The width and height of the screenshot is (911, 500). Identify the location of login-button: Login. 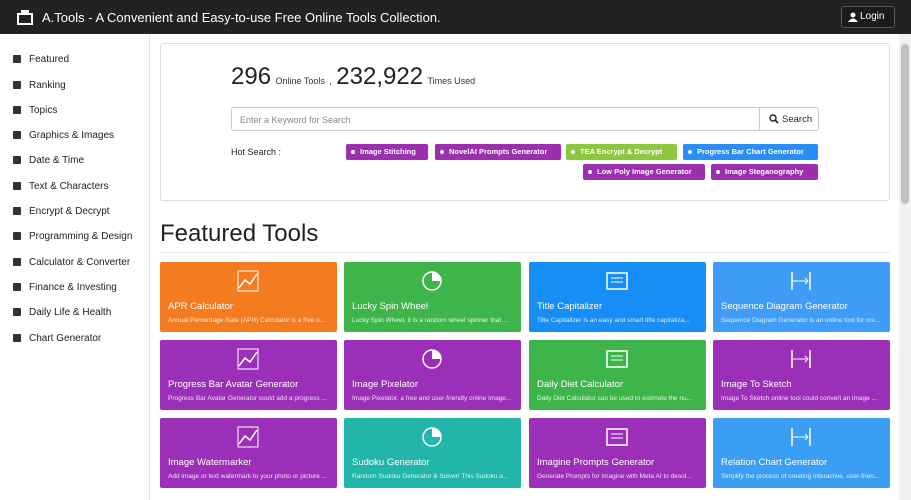
(868, 17).